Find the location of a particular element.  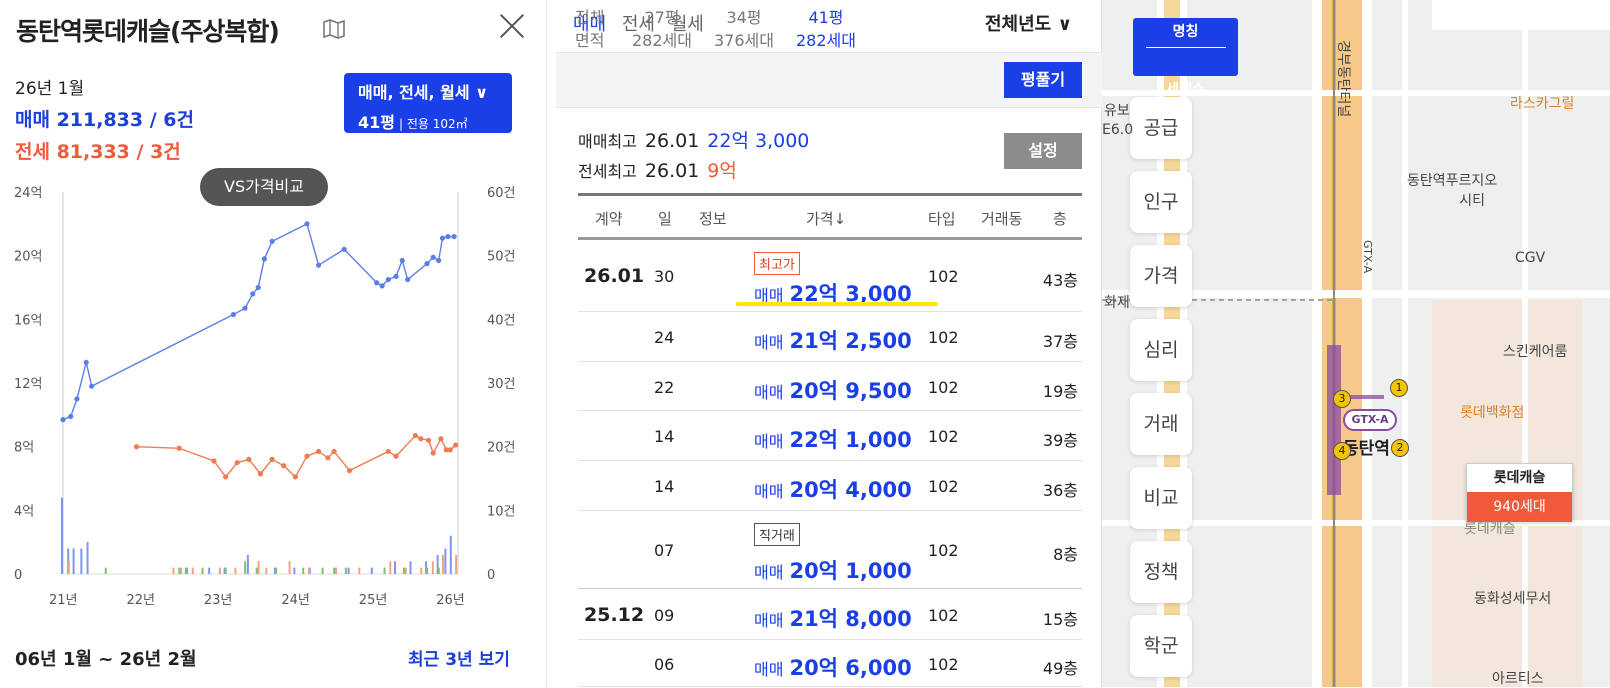

table-row: 14 매매 20억 4,000 102 36층 is located at coordinates (830, 486).